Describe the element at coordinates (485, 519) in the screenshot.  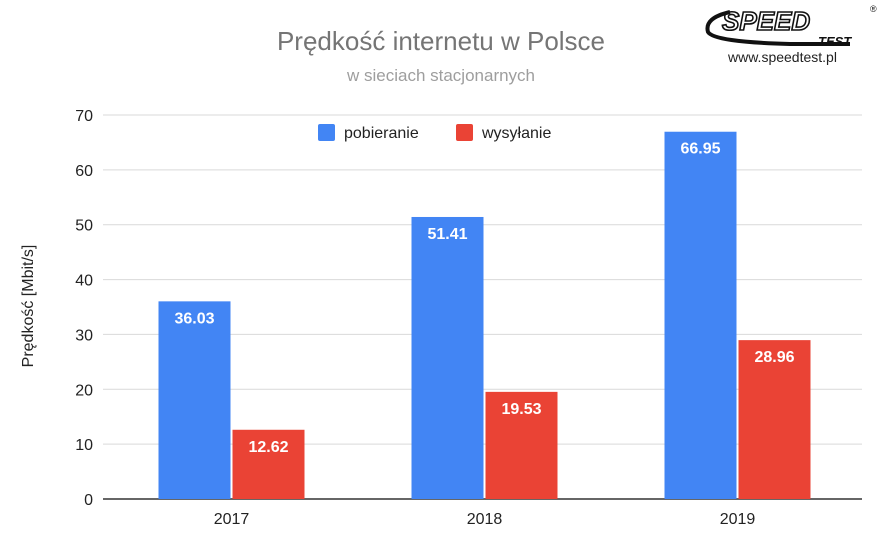
I see `x-tick-label: 2018` at that location.